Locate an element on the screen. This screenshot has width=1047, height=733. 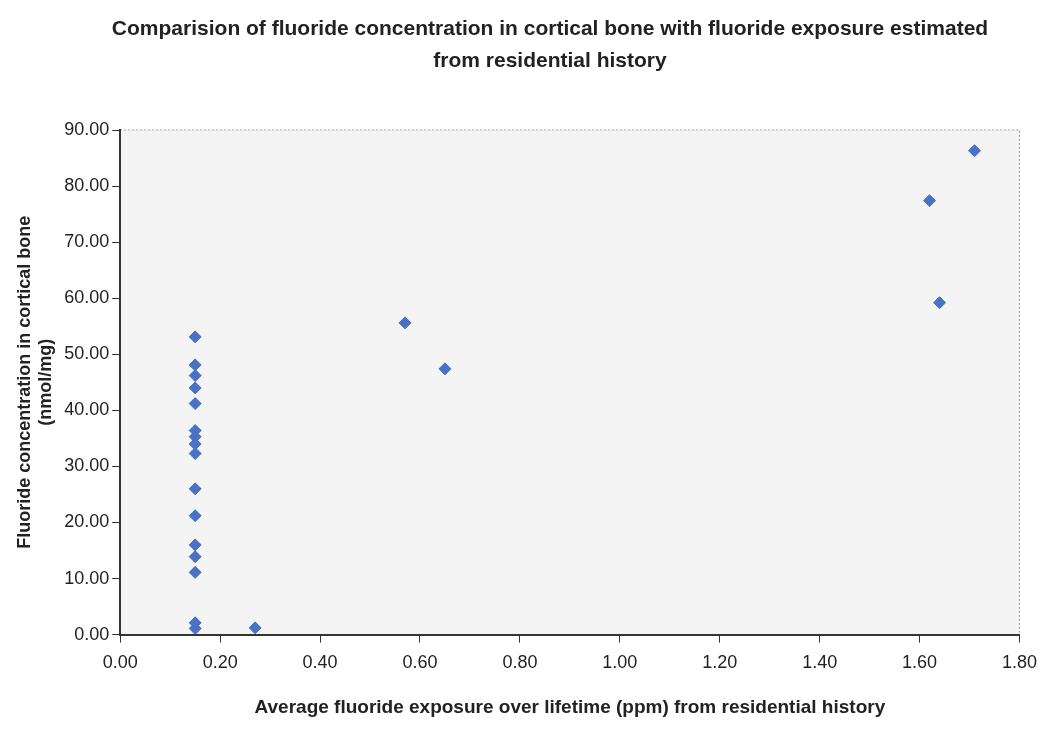
x-tick-label: 0.20 is located at coordinates (220, 662).